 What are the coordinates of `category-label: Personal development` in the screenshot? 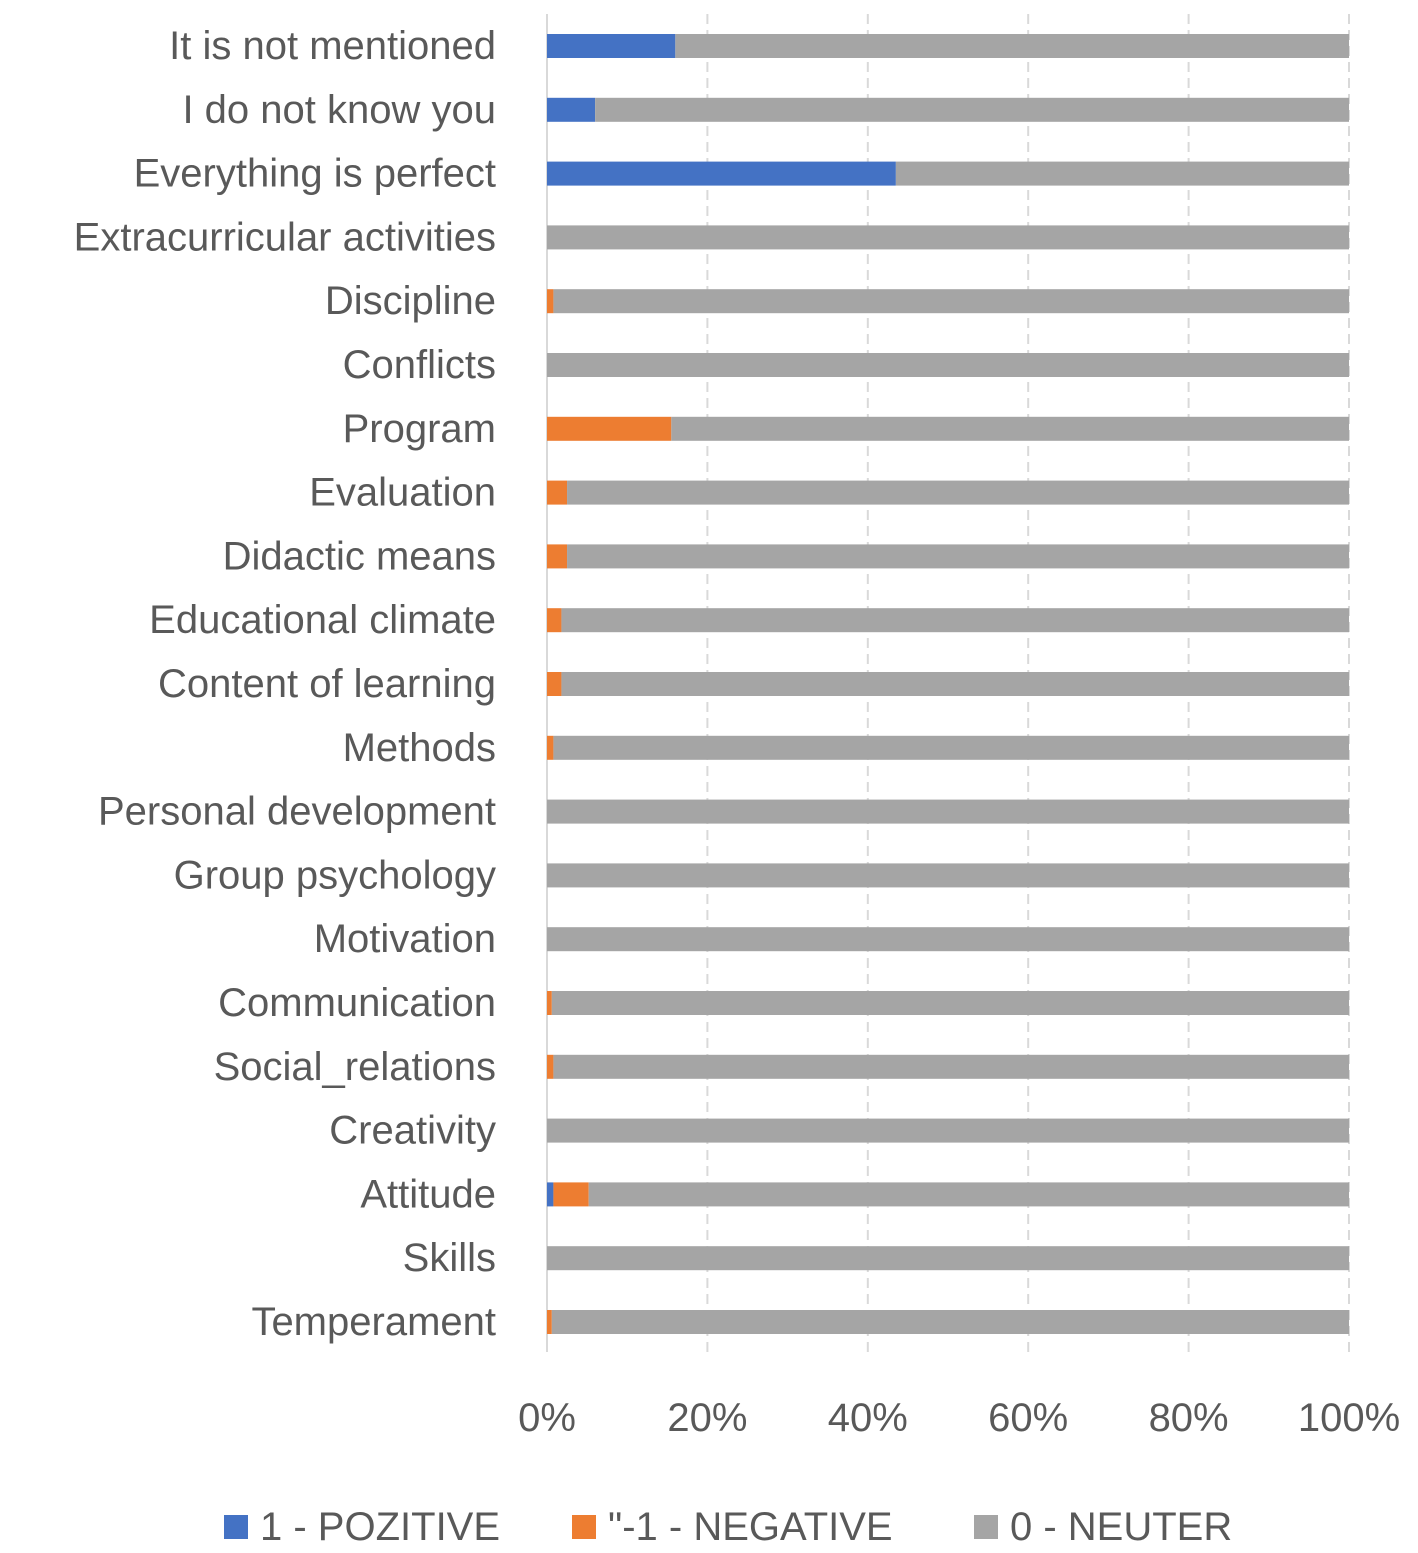 It's located at (297, 812).